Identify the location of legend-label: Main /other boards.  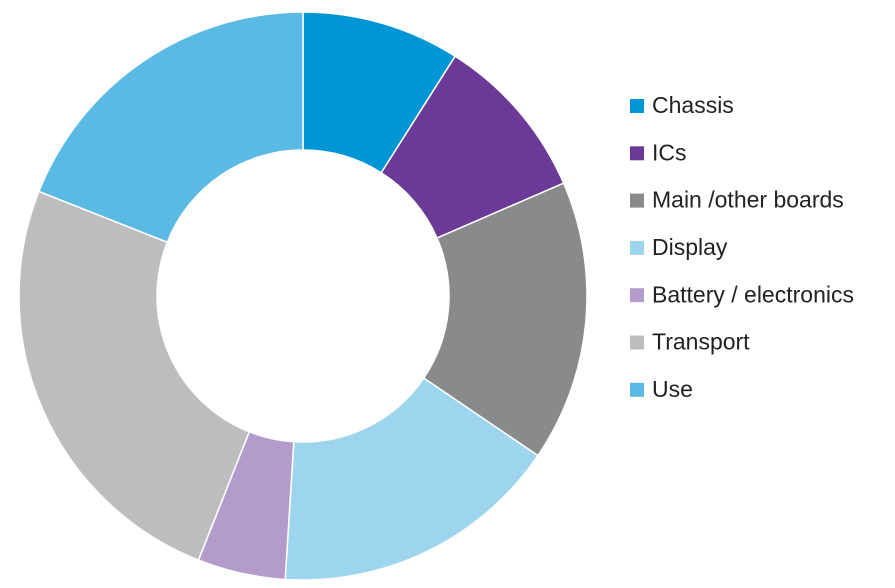
(748, 200).